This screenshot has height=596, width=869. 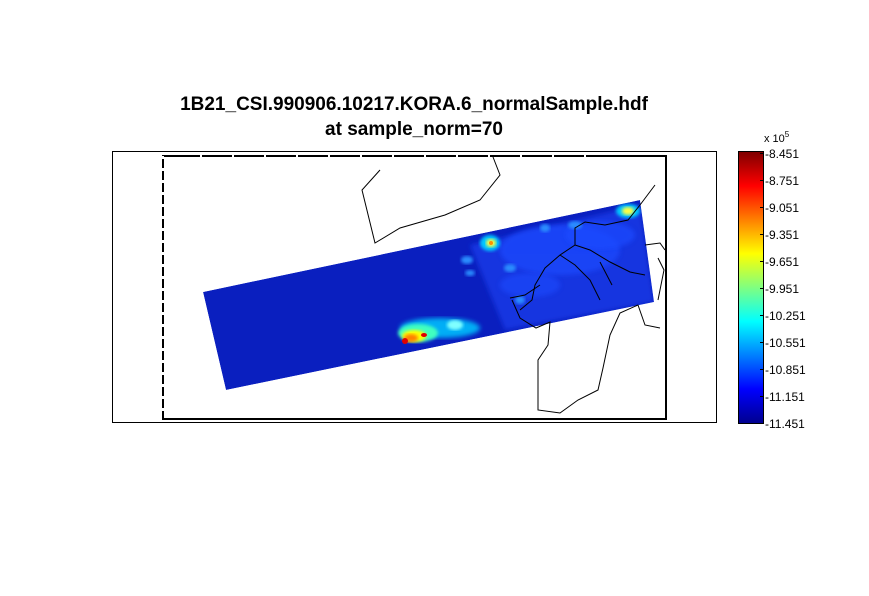 What do you see at coordinates (783, 316) in the screenshot?
I see `colorbar-tick-label: -10.251` at bounding box center [783, 316].